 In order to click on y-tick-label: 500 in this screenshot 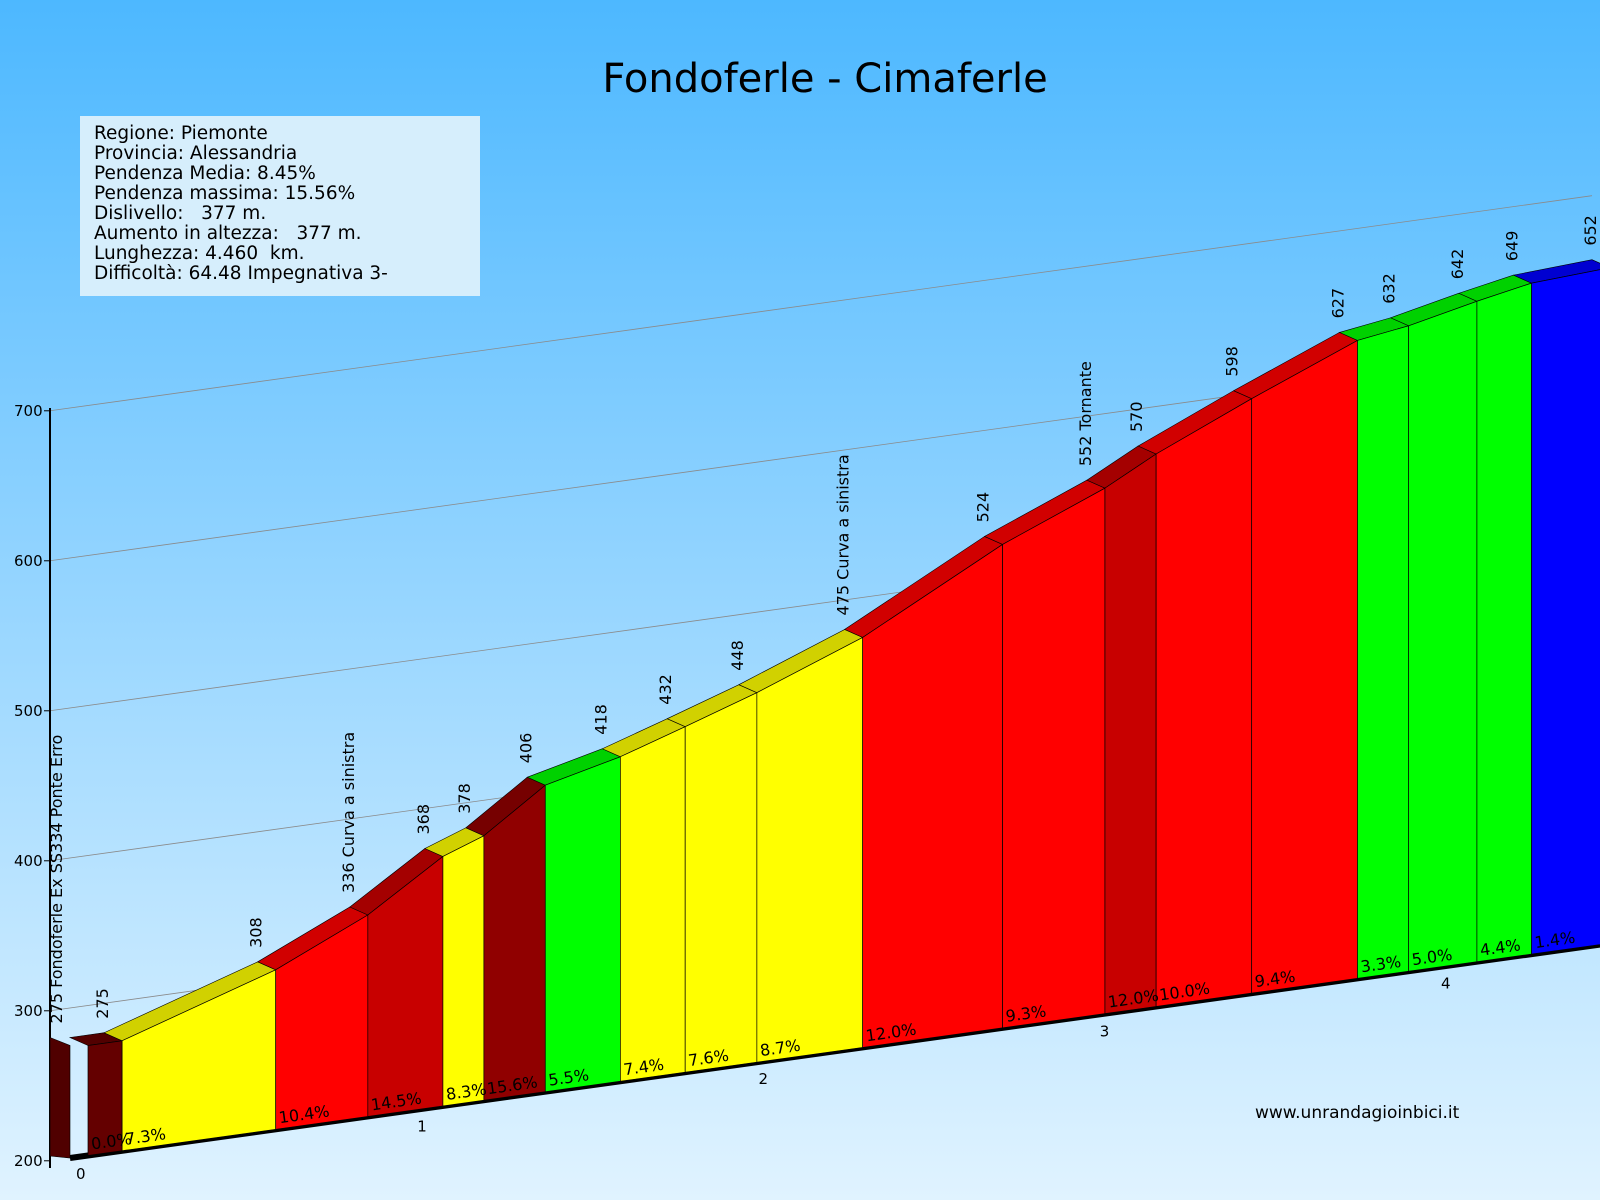, I will do `click(28, 711)`.